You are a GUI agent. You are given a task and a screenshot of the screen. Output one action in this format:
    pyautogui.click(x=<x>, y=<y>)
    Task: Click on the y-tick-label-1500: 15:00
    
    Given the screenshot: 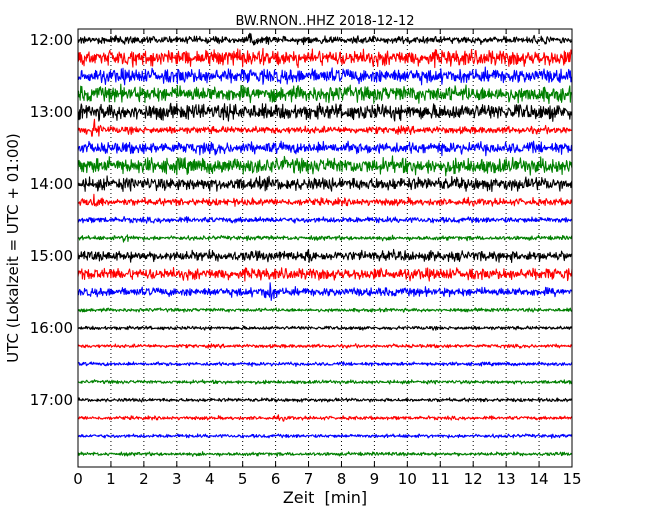 What is the action you would take?
    pyautogui.click(x=51, y=256)
    